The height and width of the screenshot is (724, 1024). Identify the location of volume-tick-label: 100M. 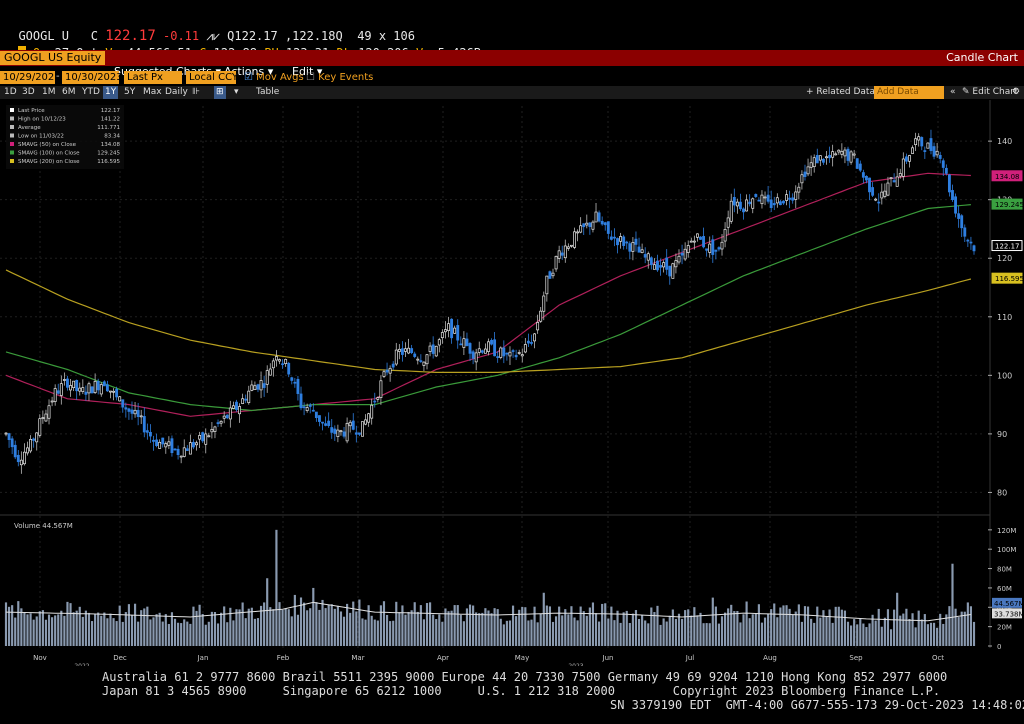
(1006, 550).